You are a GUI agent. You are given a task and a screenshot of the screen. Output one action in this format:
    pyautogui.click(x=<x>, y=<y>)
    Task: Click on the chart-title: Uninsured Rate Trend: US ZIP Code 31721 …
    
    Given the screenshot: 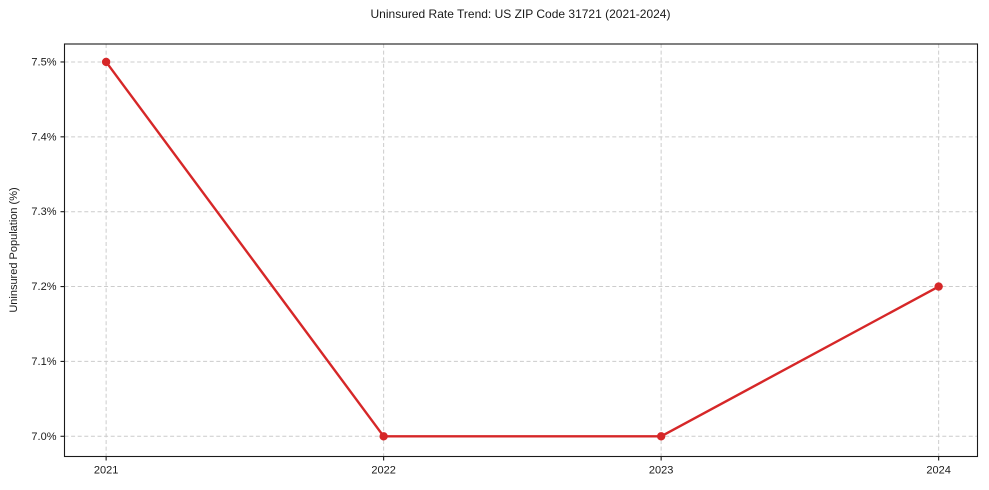 What is the action you would take?
    pyautogui.click(x=520, y=14)
    